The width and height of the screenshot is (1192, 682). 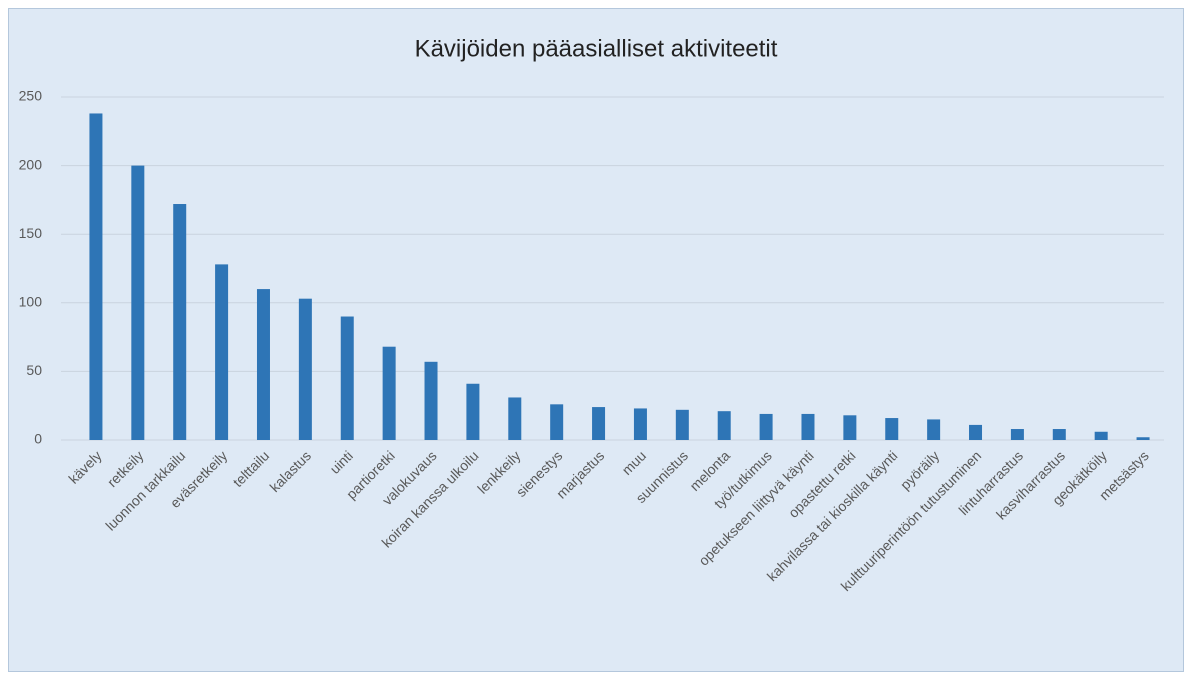 What do you see at coordinates (596, 48) in the screenshot?
I see `chart-title: Kävijöiden pääasialliset aktiviteetit` at bounding box center [596, 48].